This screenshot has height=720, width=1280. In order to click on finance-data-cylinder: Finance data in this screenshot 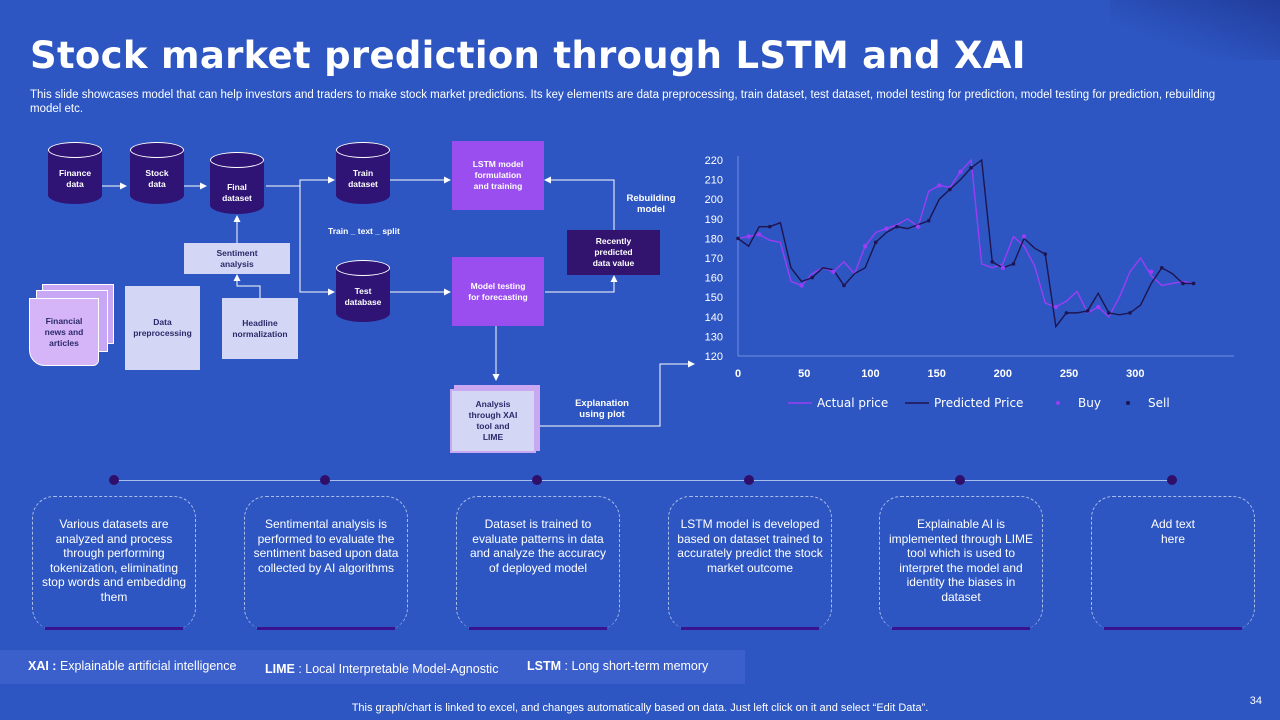, I will do `click(75, 173)`.